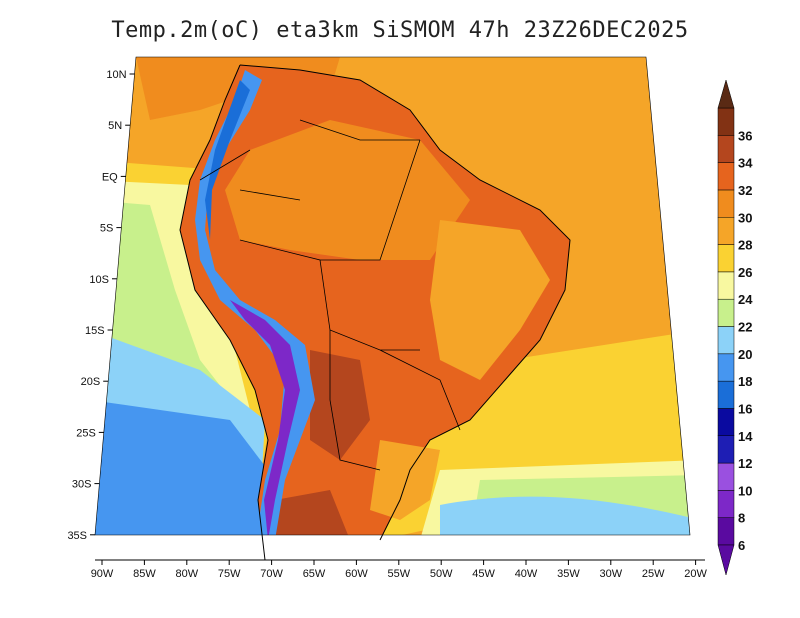  Describe the element at coordinates (99, 280) in the screenshot. I see `lat-tick-label: 10S` at that location.